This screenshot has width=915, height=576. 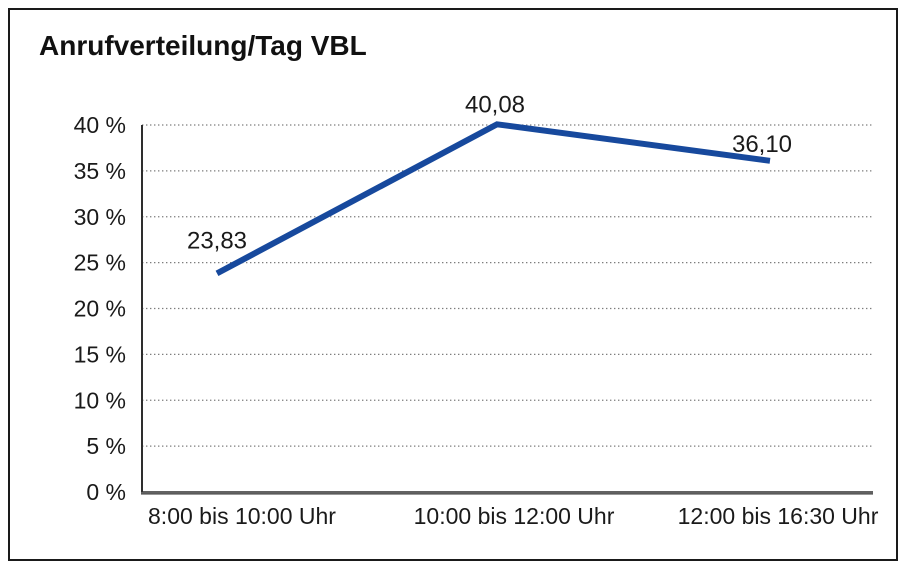 I want to click on x-axis-category-label: 8:00 bis 10:00 Uhr, so click(x=242, y=516).